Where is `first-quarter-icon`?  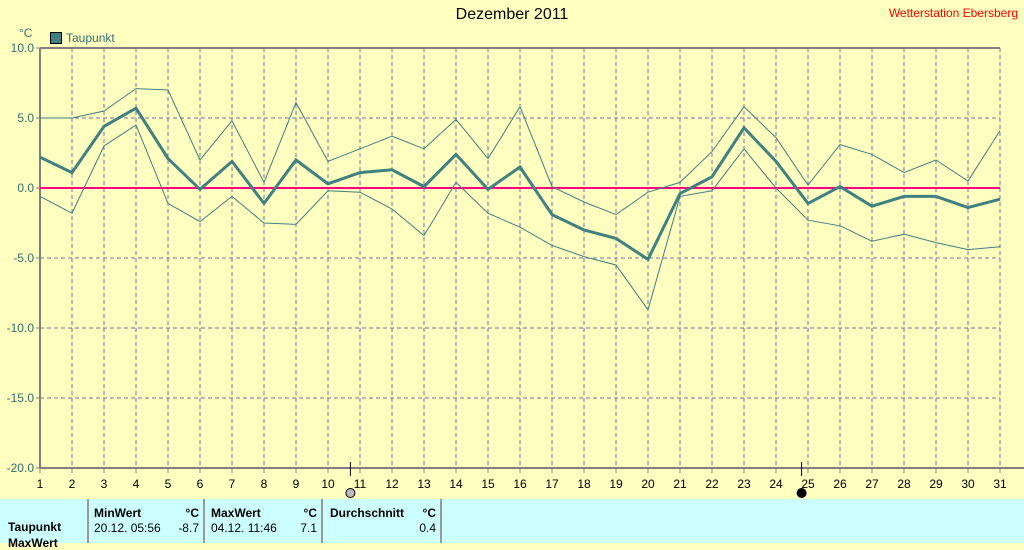
first-quarter-icon is located at coordinates (350, 493).